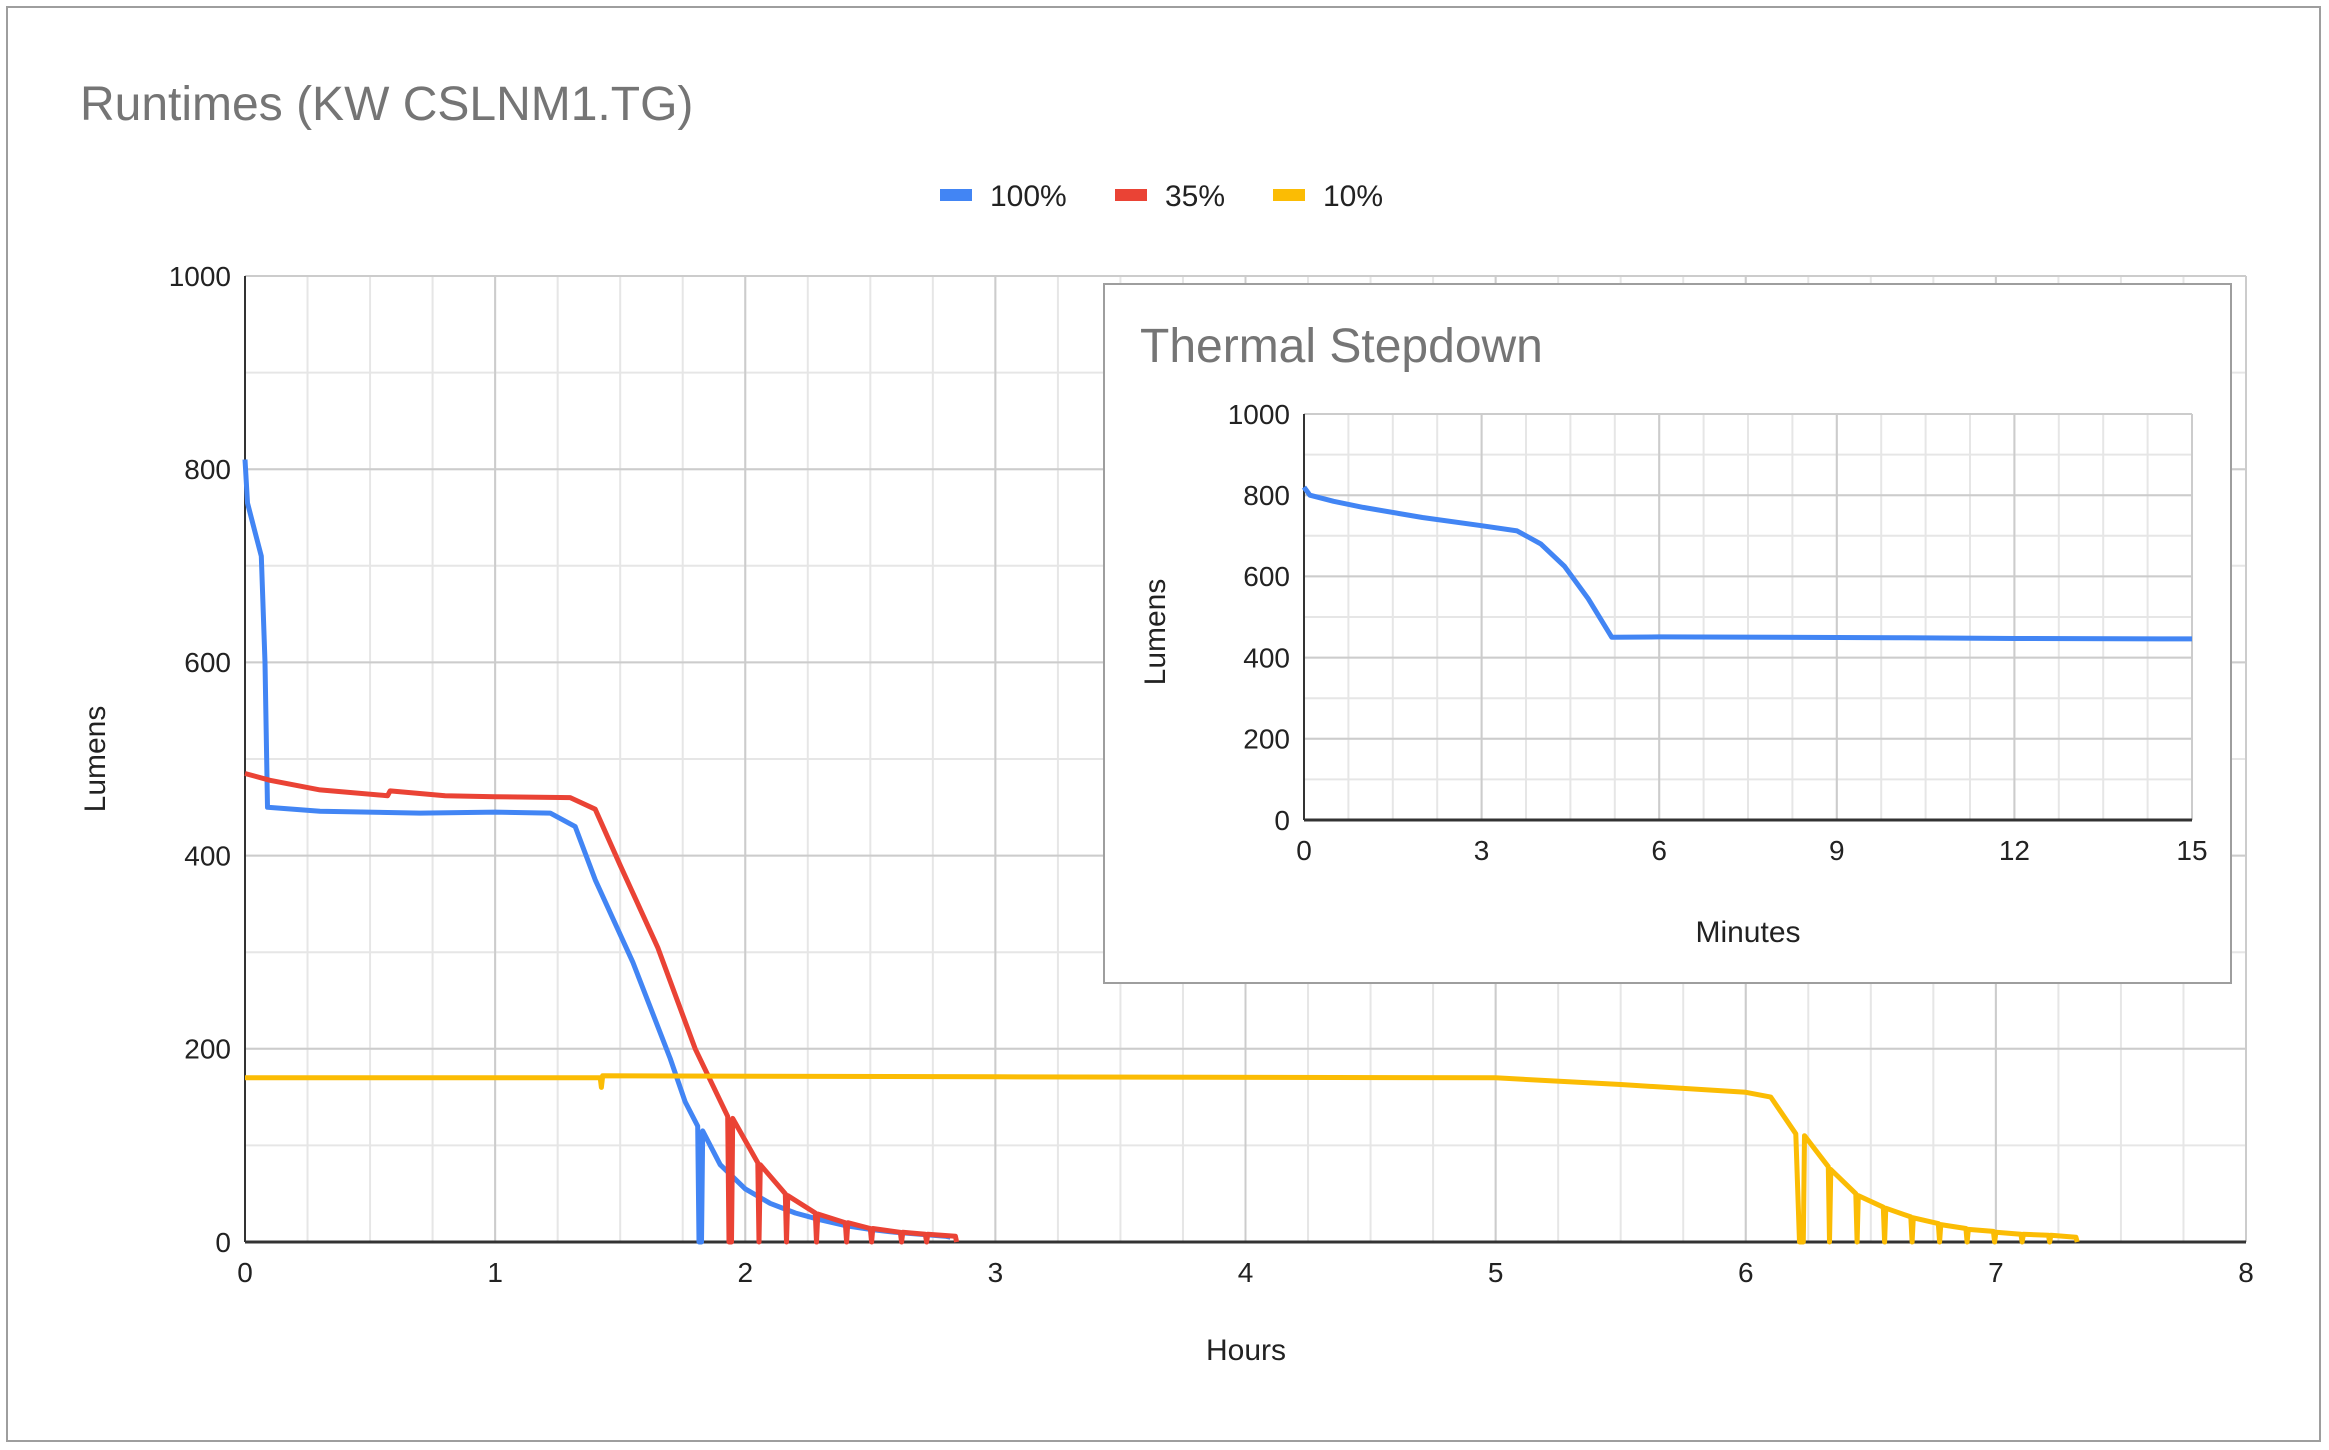  I want to click on x-tick-label: 1, so click(495, 1272).